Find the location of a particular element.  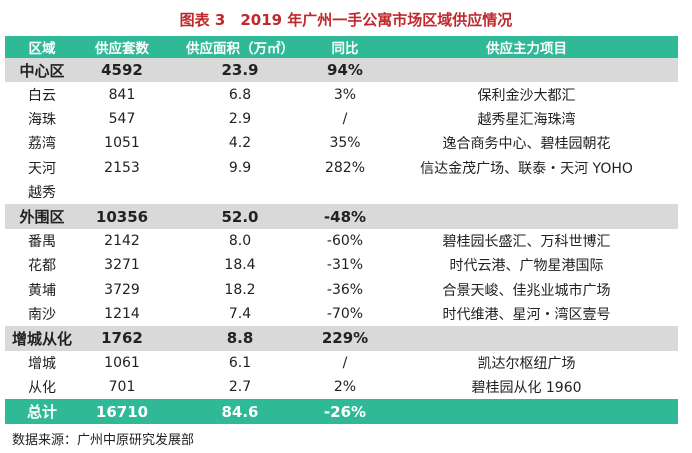

group-row: 外围区 10356 52.0 -48% is located at coordinates (341, 216).